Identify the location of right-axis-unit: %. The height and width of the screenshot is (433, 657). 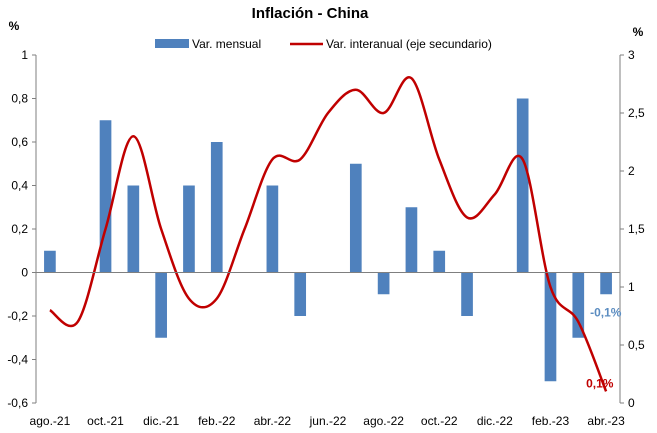
(638, 32).